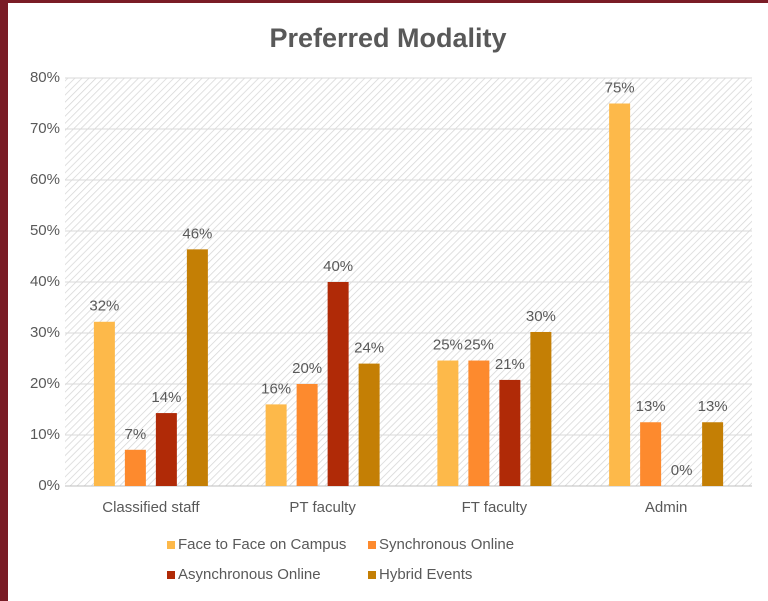  I want to click on x-tick-label: FT faculty, so click(495, 507).